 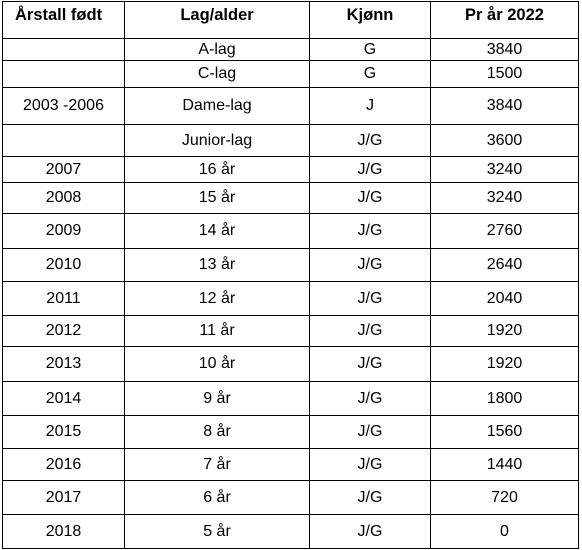 I want to click on cell-year: 2008, so click(x=63, y=198).